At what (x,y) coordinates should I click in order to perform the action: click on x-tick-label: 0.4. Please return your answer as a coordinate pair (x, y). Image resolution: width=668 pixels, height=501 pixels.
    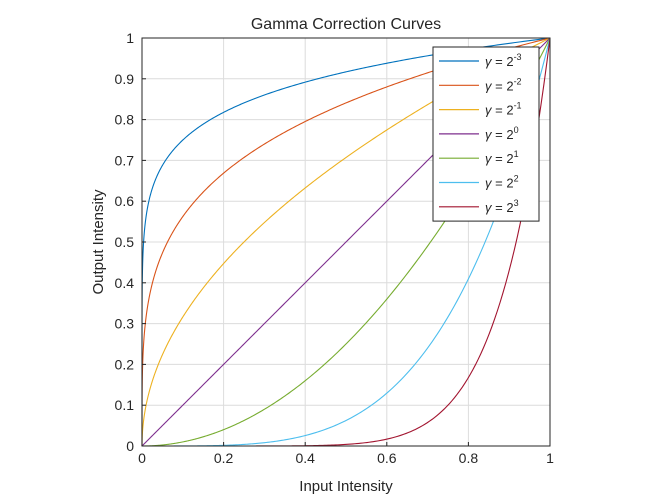
    Looking at the image, I should click on (305, 458).